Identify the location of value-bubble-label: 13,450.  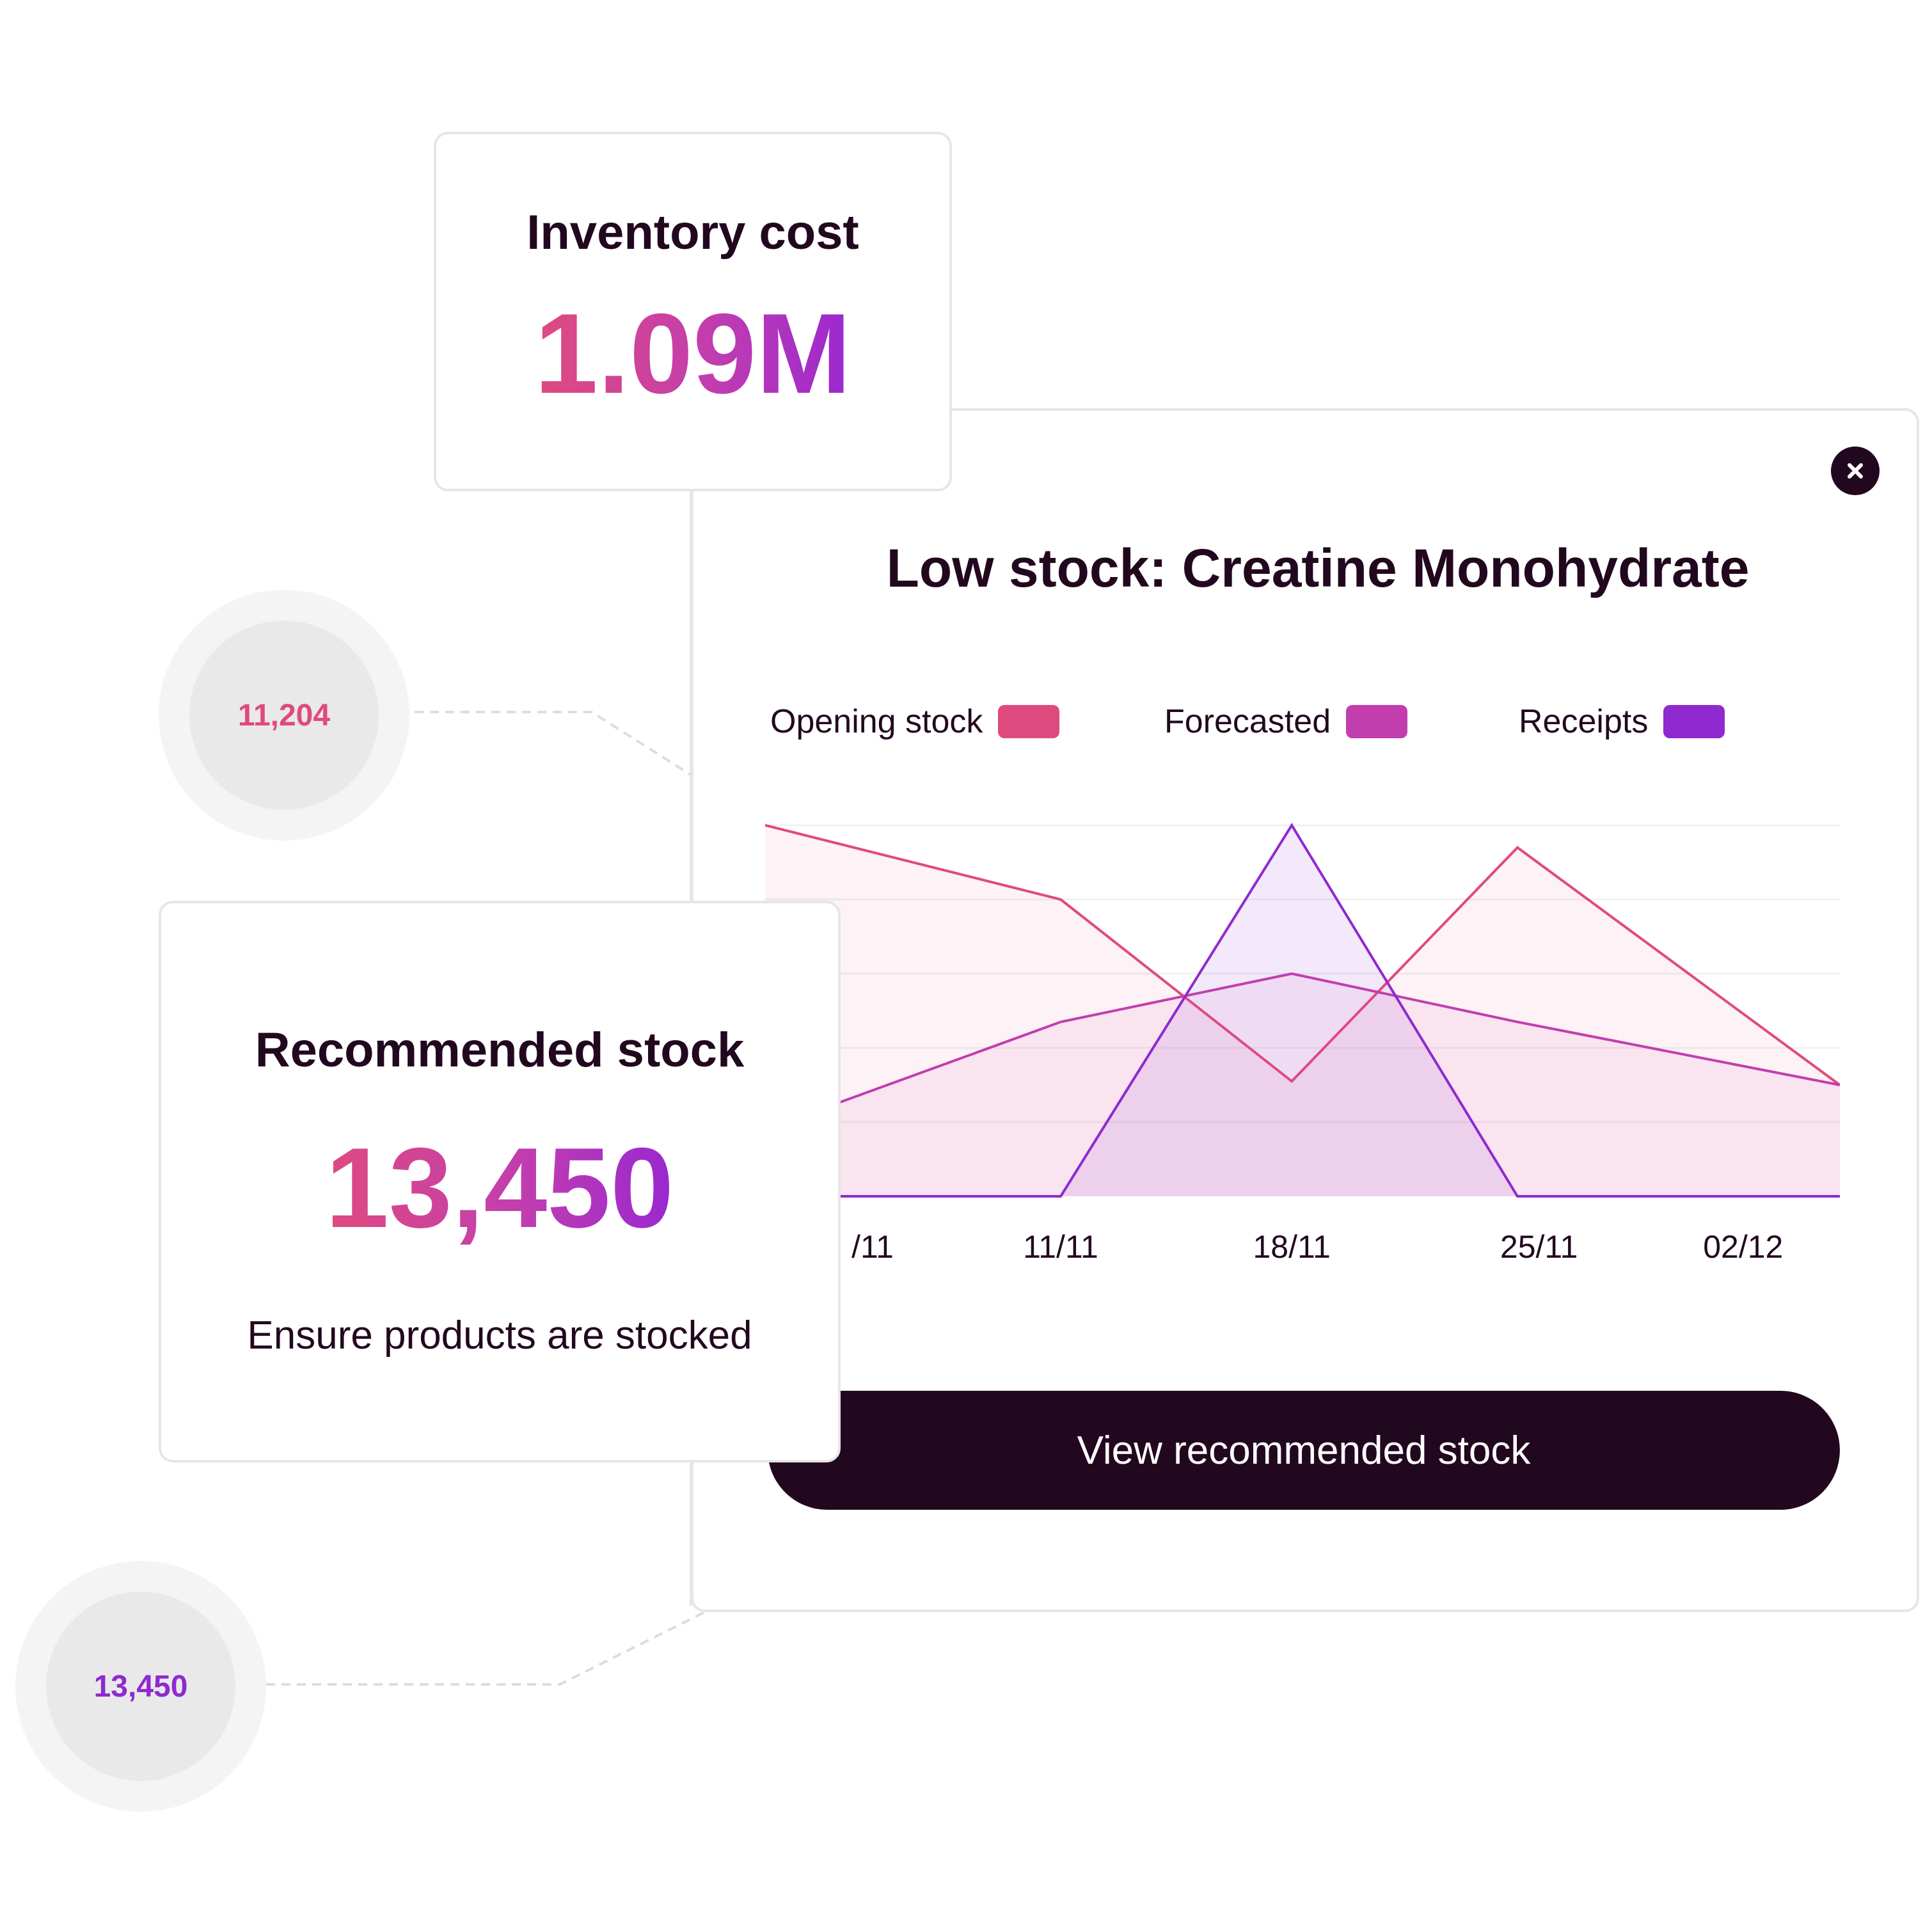
(140, 1686).